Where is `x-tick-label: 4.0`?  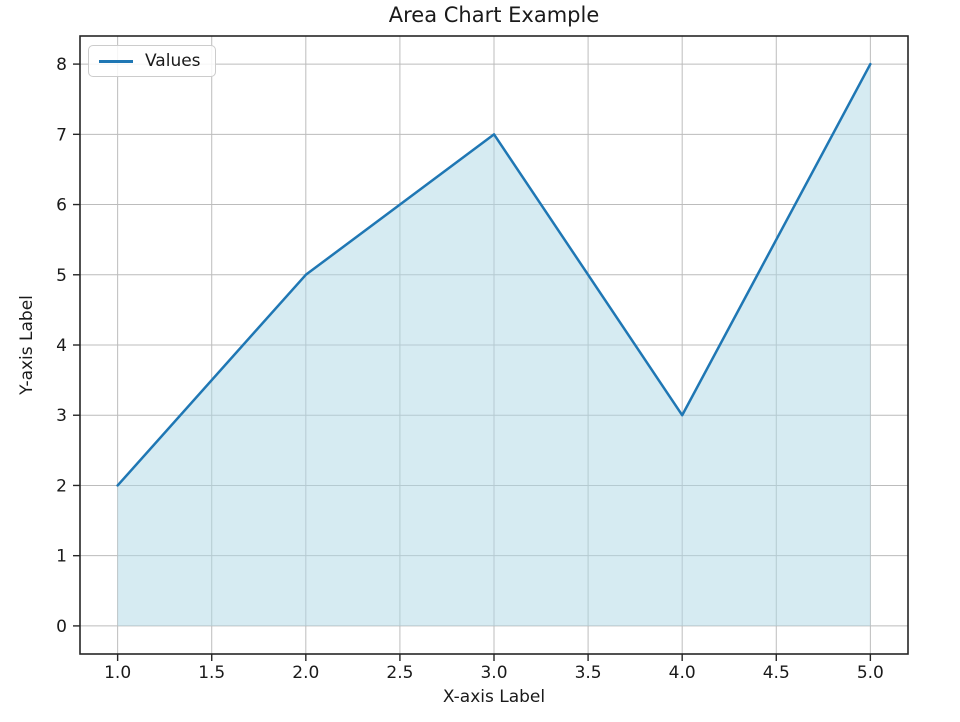 x-tick-label: 4.0 is located at coordinates (682, 673).